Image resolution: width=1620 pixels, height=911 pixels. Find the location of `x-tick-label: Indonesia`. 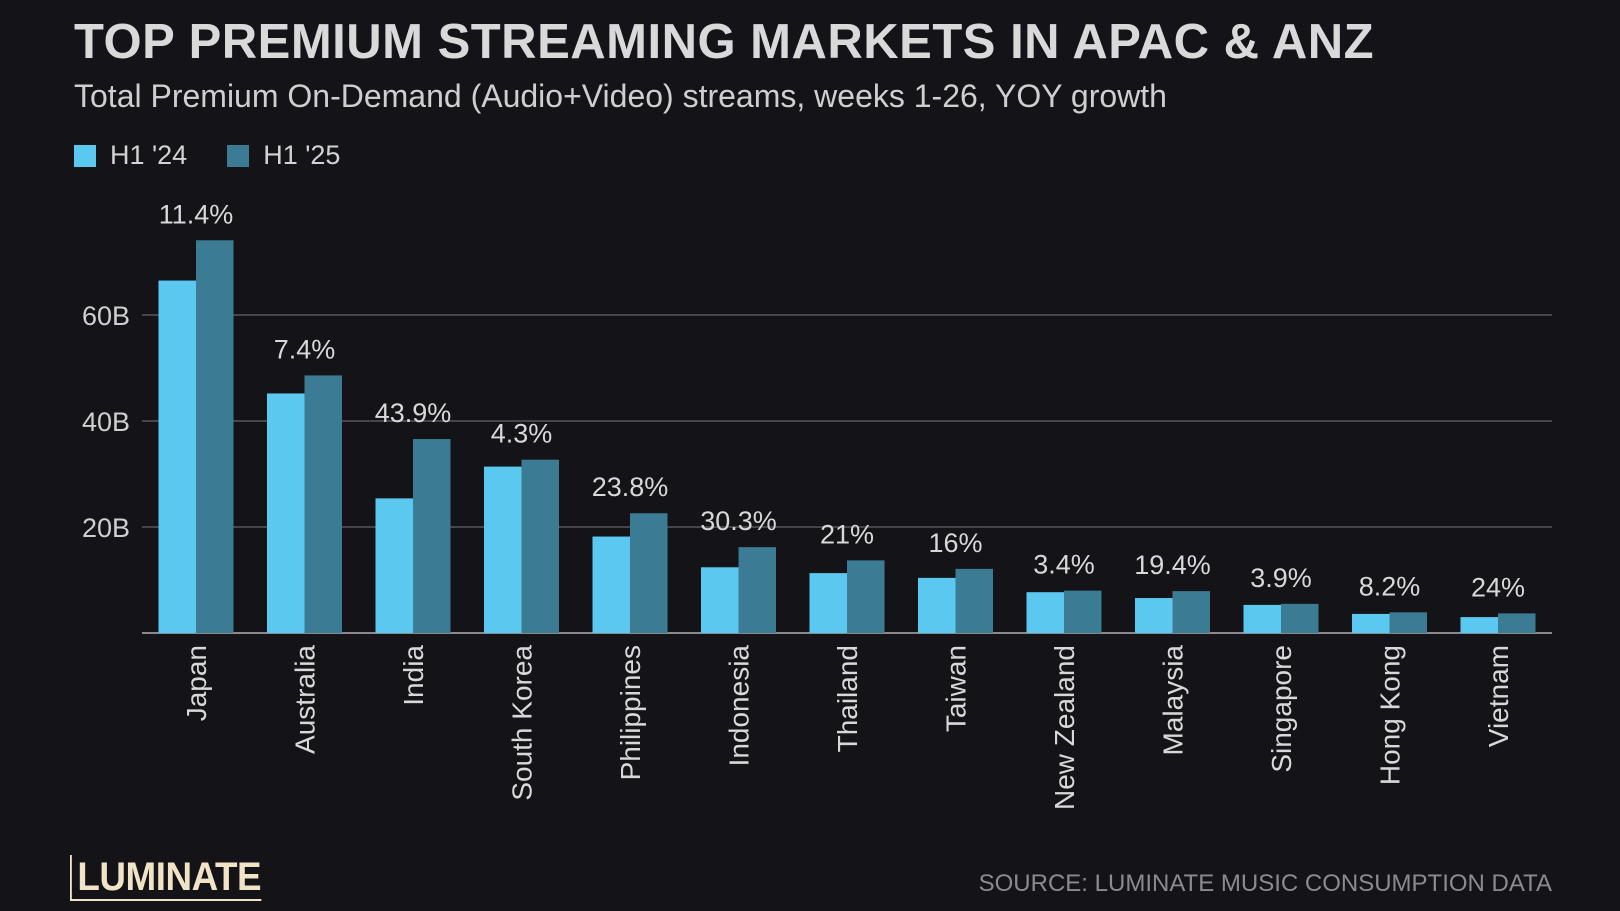

x-tick-label: Indonesia is located at coordinates (739, 706).